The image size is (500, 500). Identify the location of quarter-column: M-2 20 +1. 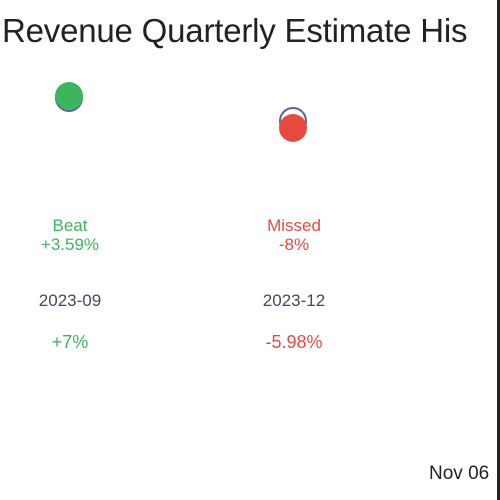
(472, 250).